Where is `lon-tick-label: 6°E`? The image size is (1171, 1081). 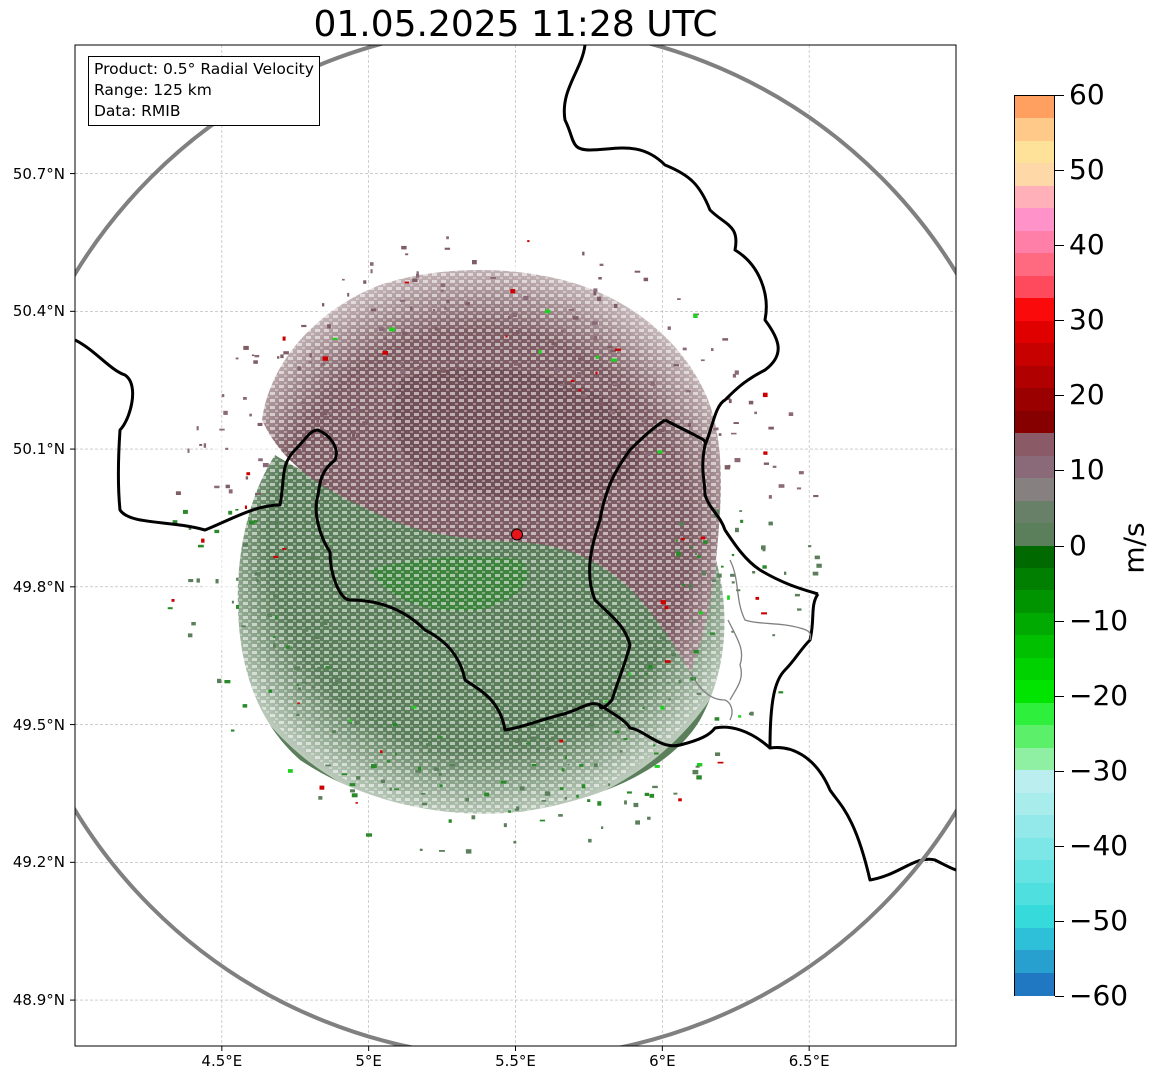
lon-tick-label: 6°E is located at coordinates (662, 1061).